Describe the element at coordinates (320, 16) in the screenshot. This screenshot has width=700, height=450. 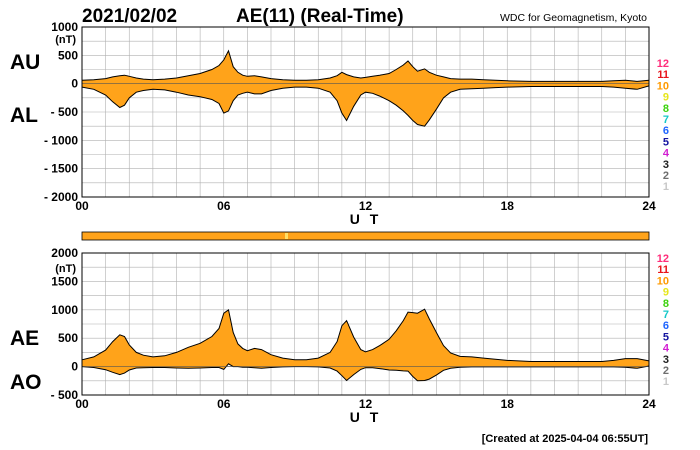
I see `chart-title: AE(11) (Real-Time)` at that location.